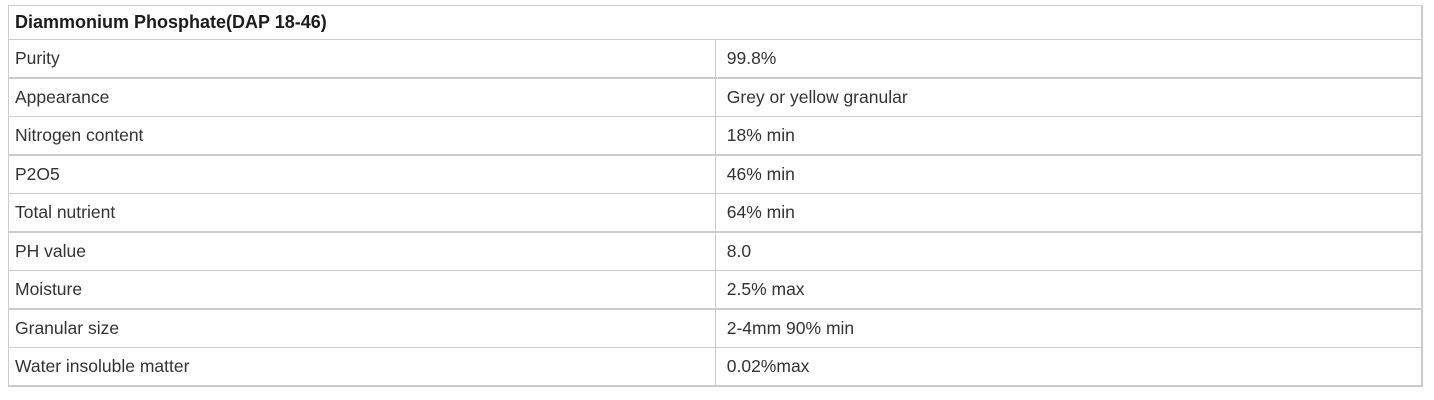  What do you see at coordinates (739, 251) in the screenshot?
I see `spec-value: 8.0` at bounding box center [739, 251].